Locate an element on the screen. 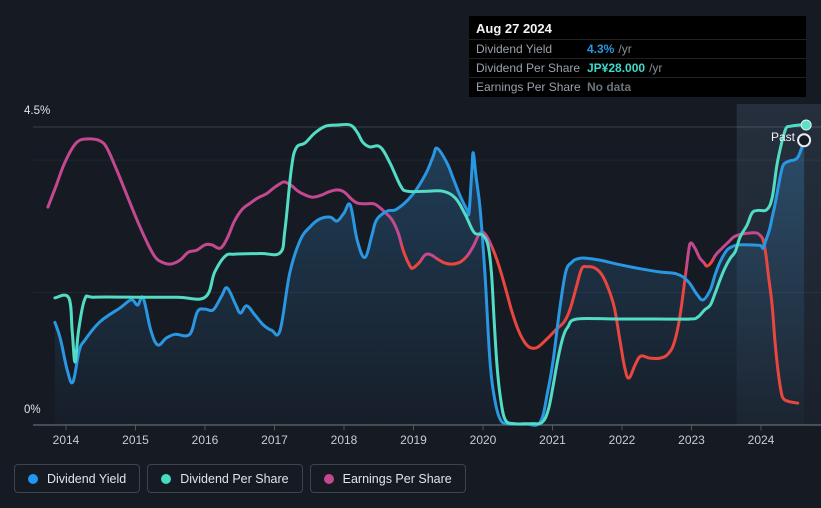  x-tick-label: 2024 is located at coordinates (761, 440).